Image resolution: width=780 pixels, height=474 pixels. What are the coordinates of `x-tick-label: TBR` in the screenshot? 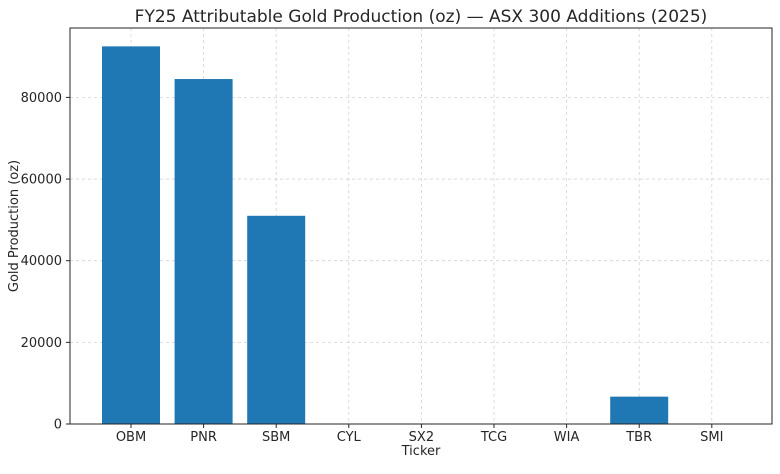 It's located at (638, 437).